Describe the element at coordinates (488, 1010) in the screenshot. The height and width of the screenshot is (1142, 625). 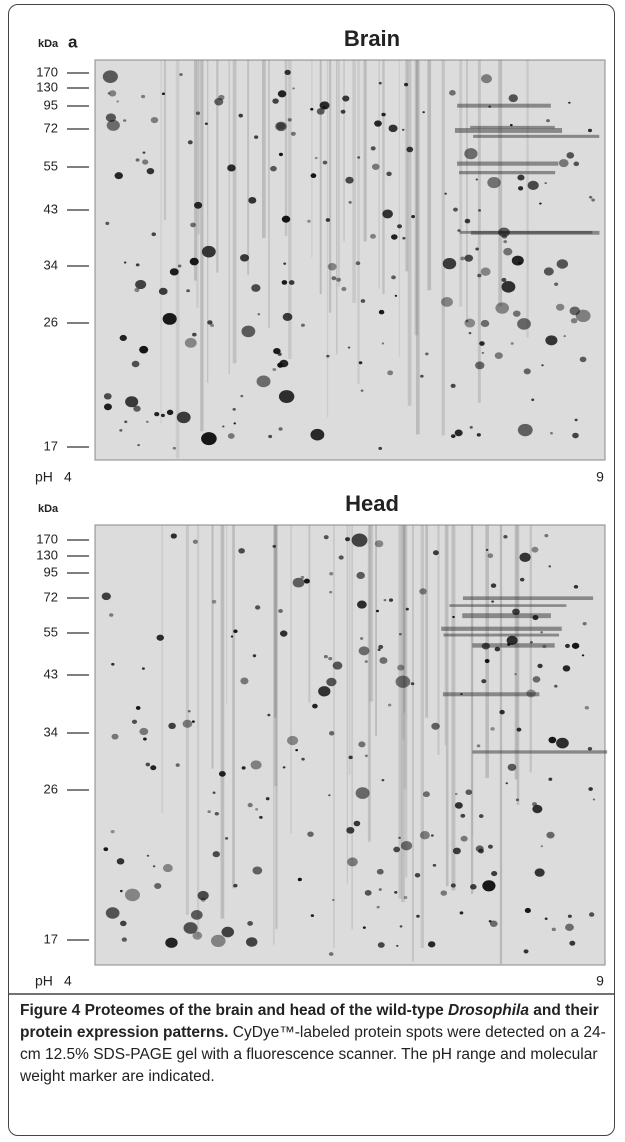
I see `caption-species: Drosophila` at that location.